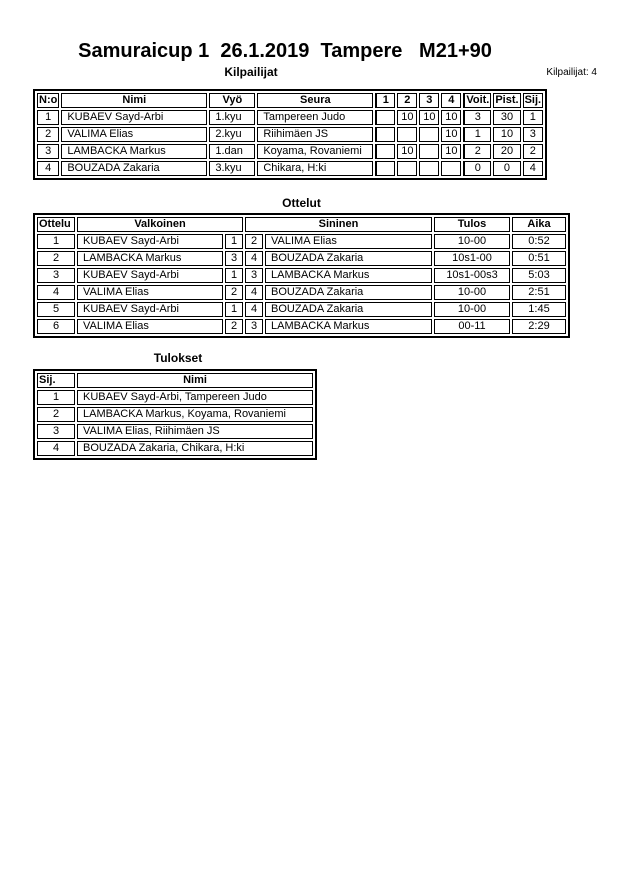  I want to click on blue-name: VALIMA Elias, so click(348, 241).